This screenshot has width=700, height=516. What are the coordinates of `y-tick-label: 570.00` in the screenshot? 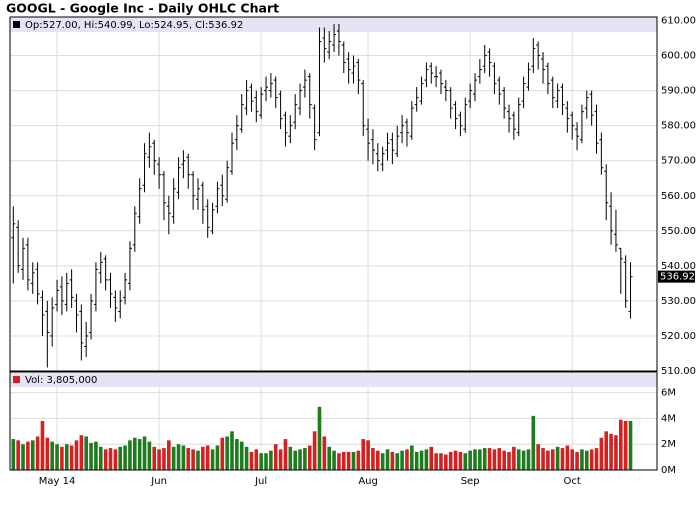 It's located at (678, 161).